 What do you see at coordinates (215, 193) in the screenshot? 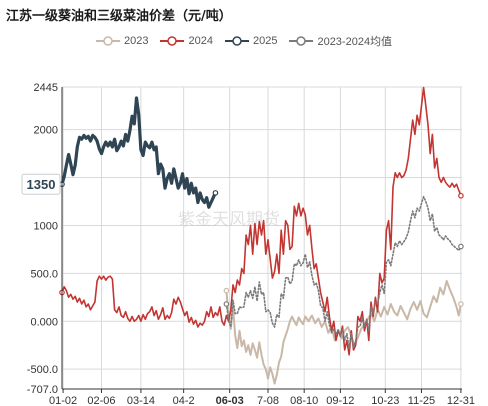
I see `series-end-point-2025` at bounding box center [215, 193].